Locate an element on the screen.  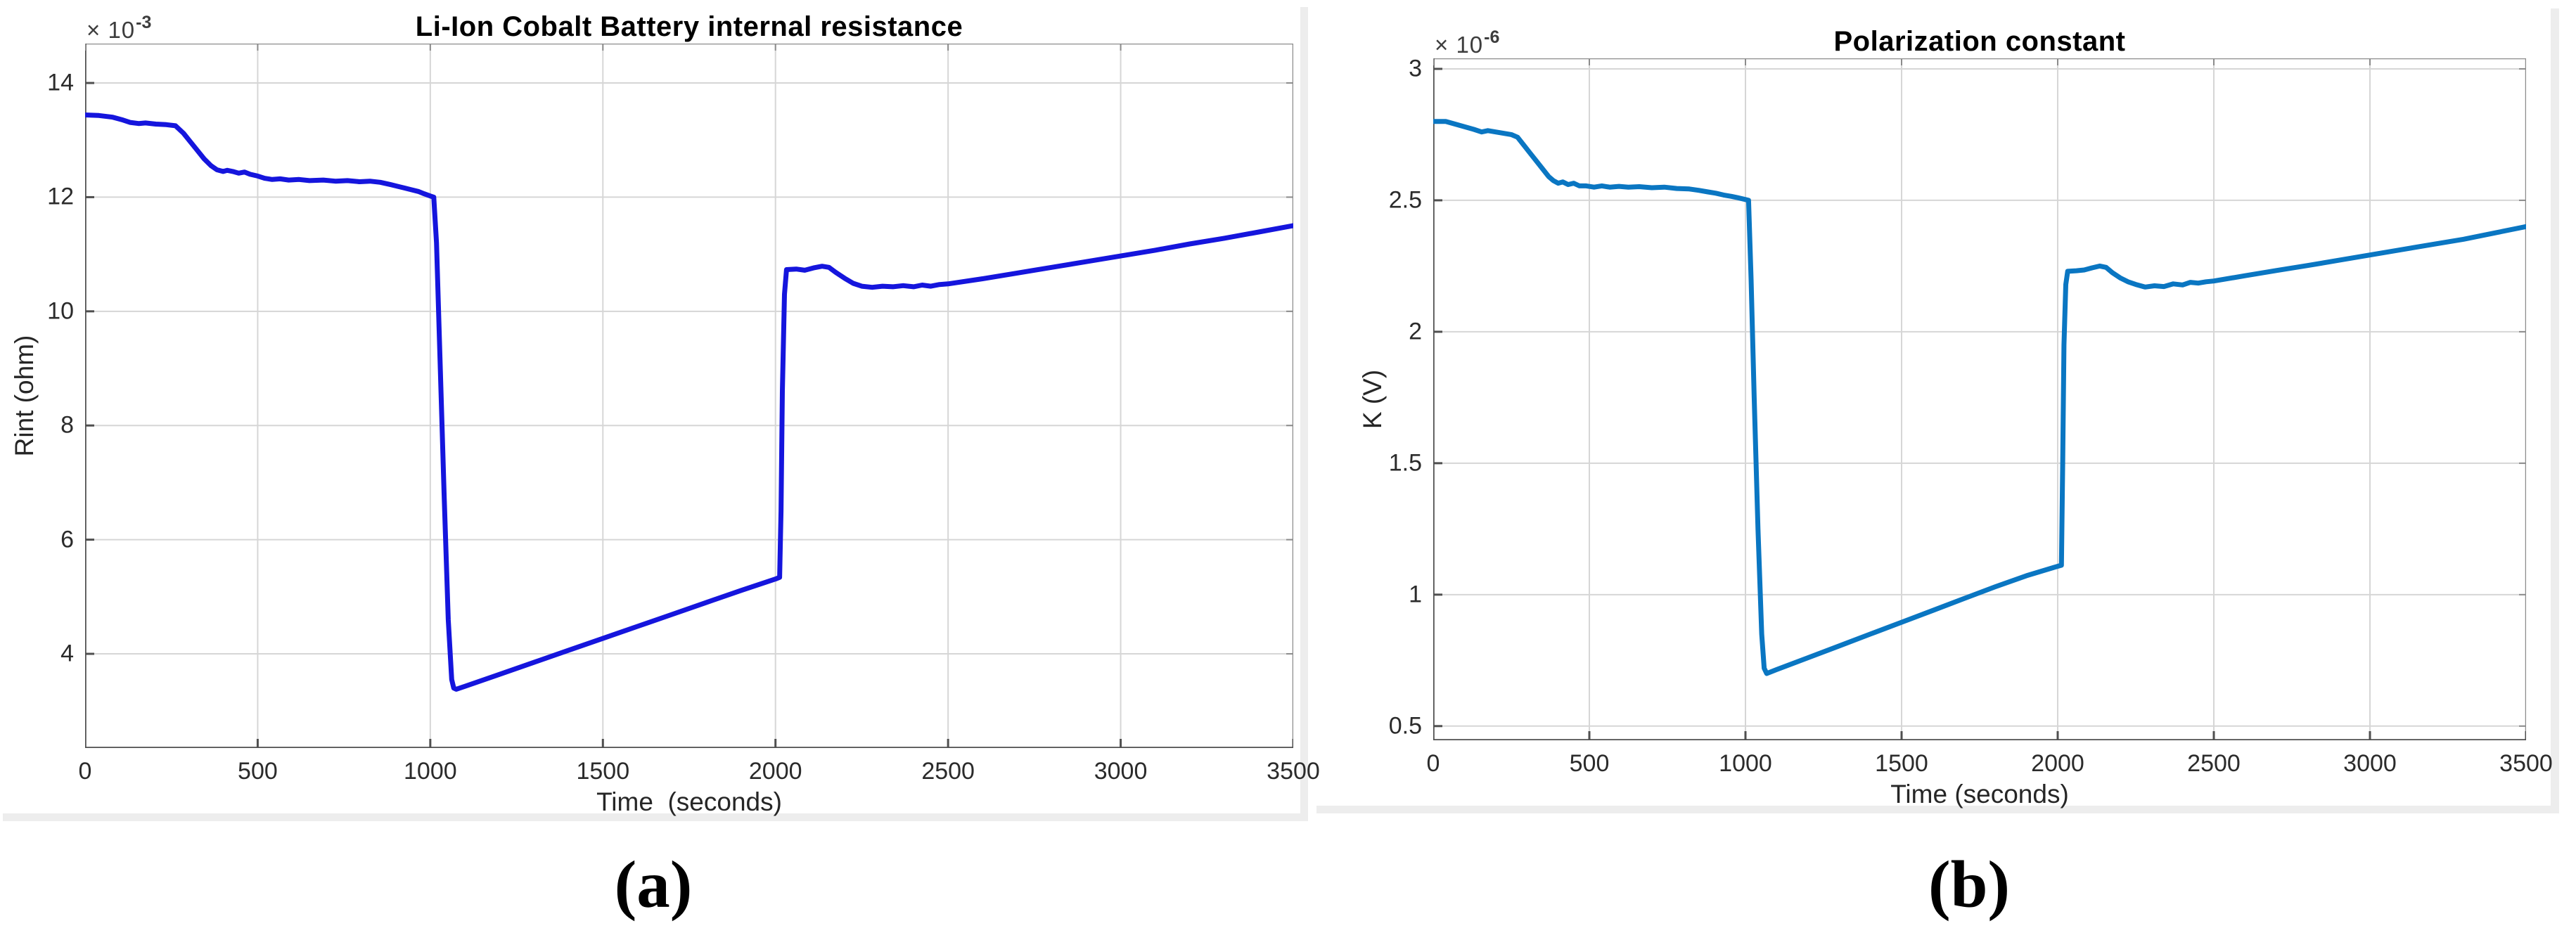
y-tick-label: 1.5 is located at coordinates (1405, 463).